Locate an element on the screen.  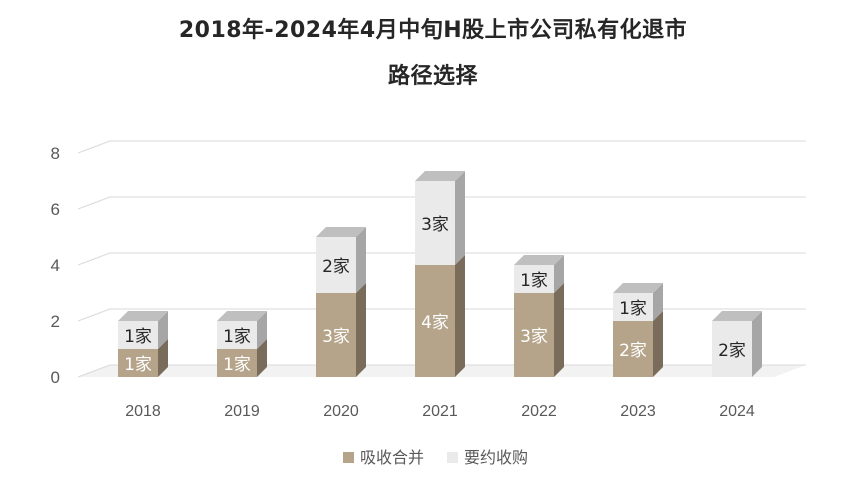
x-tick-label: 2024 is located at coordinates (737, 411).